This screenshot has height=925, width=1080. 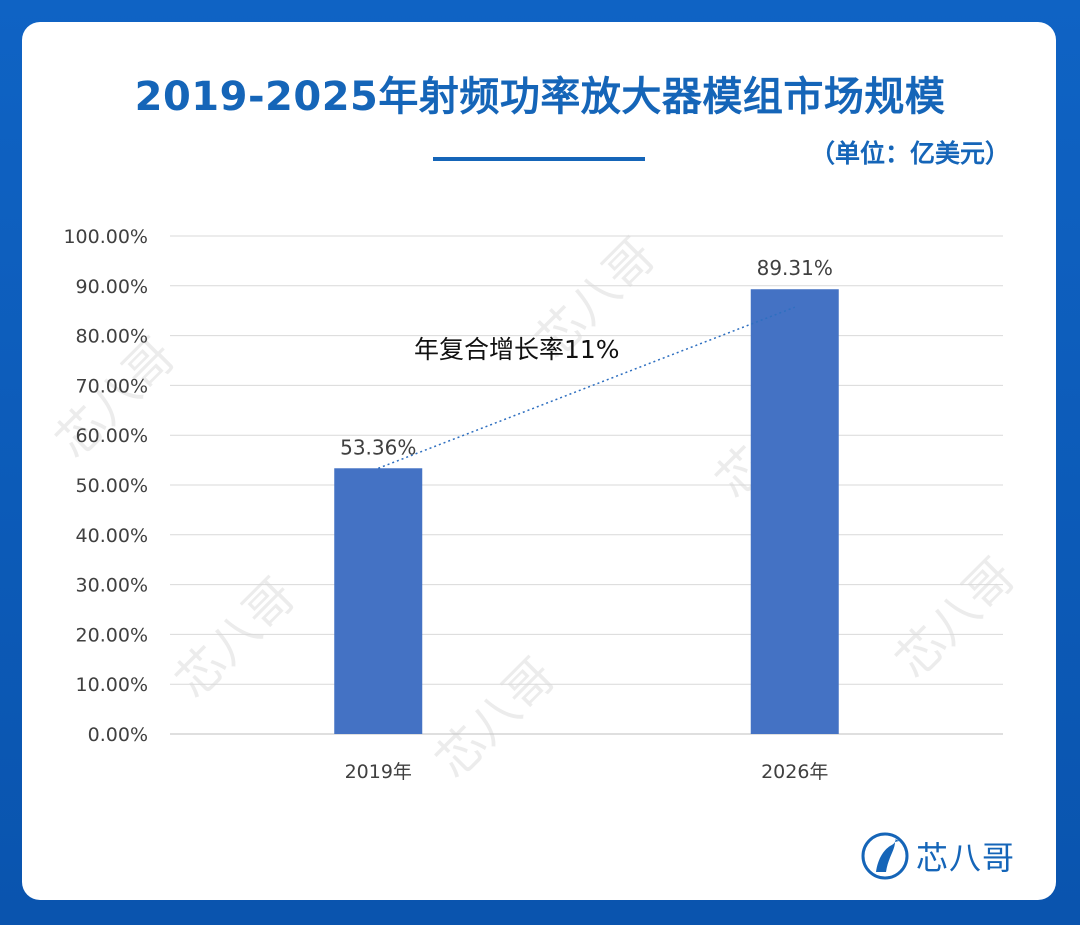 What do you see at coordinates (378, 772) in the screenshot?
I see `x-tick-label: 2019年` at bounding box center [378, 772].